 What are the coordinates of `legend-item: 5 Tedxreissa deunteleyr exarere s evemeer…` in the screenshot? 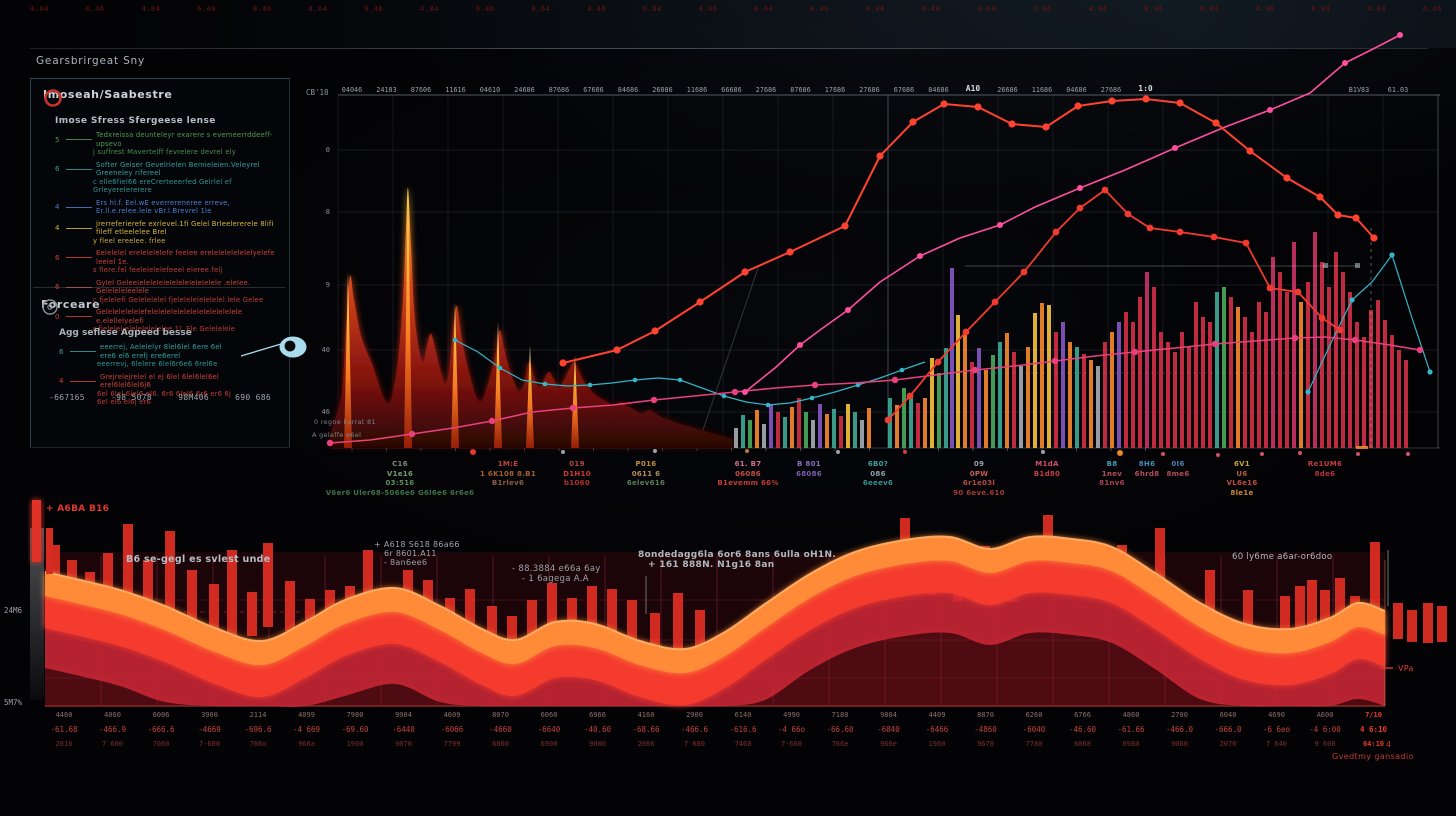 It's located at (167, 144).